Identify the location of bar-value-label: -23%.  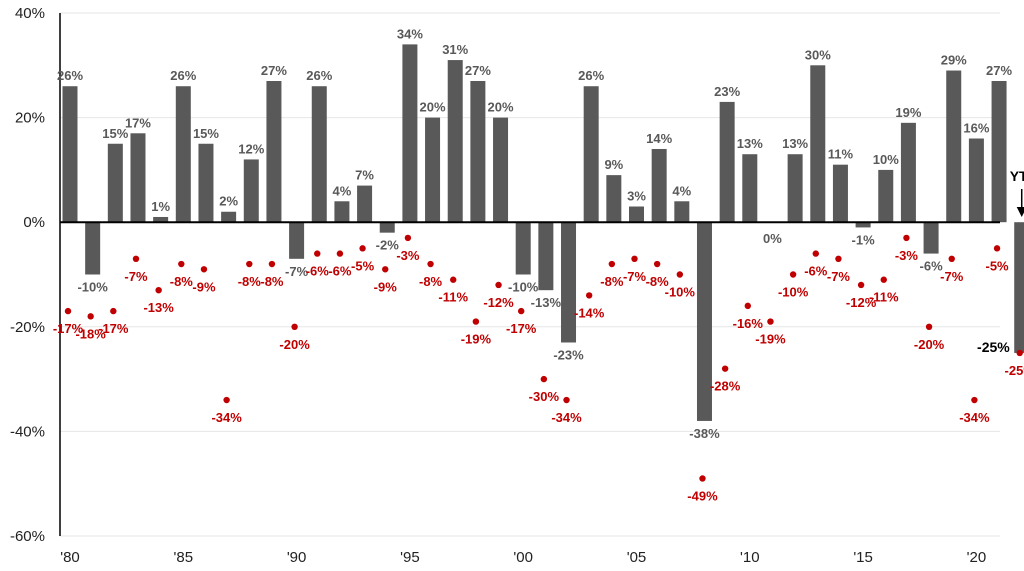
(568, 354).